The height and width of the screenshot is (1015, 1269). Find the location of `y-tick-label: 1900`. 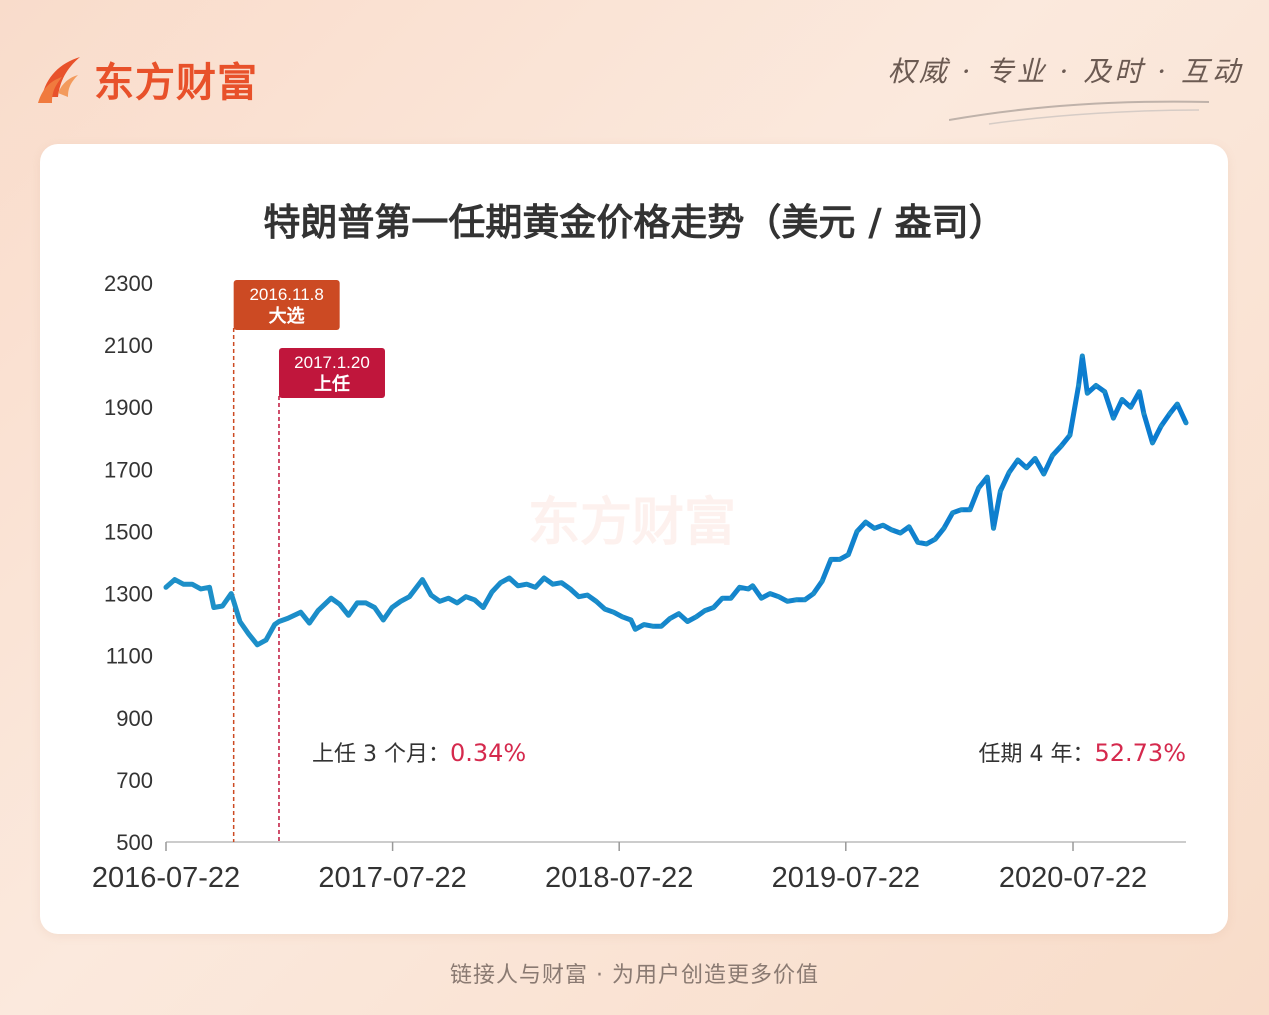

y-tick-label: 1900 is located at coordinates (128, 407).